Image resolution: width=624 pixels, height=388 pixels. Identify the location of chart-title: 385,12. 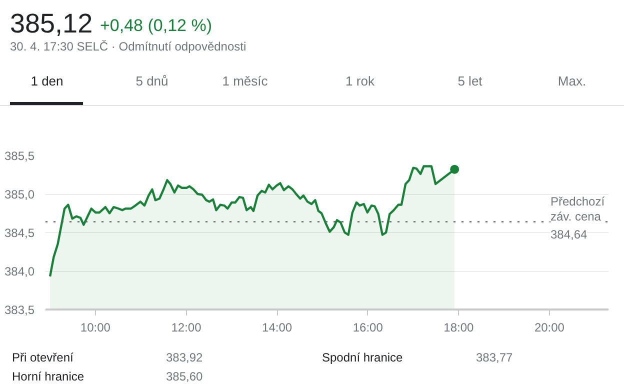
(51, 23).